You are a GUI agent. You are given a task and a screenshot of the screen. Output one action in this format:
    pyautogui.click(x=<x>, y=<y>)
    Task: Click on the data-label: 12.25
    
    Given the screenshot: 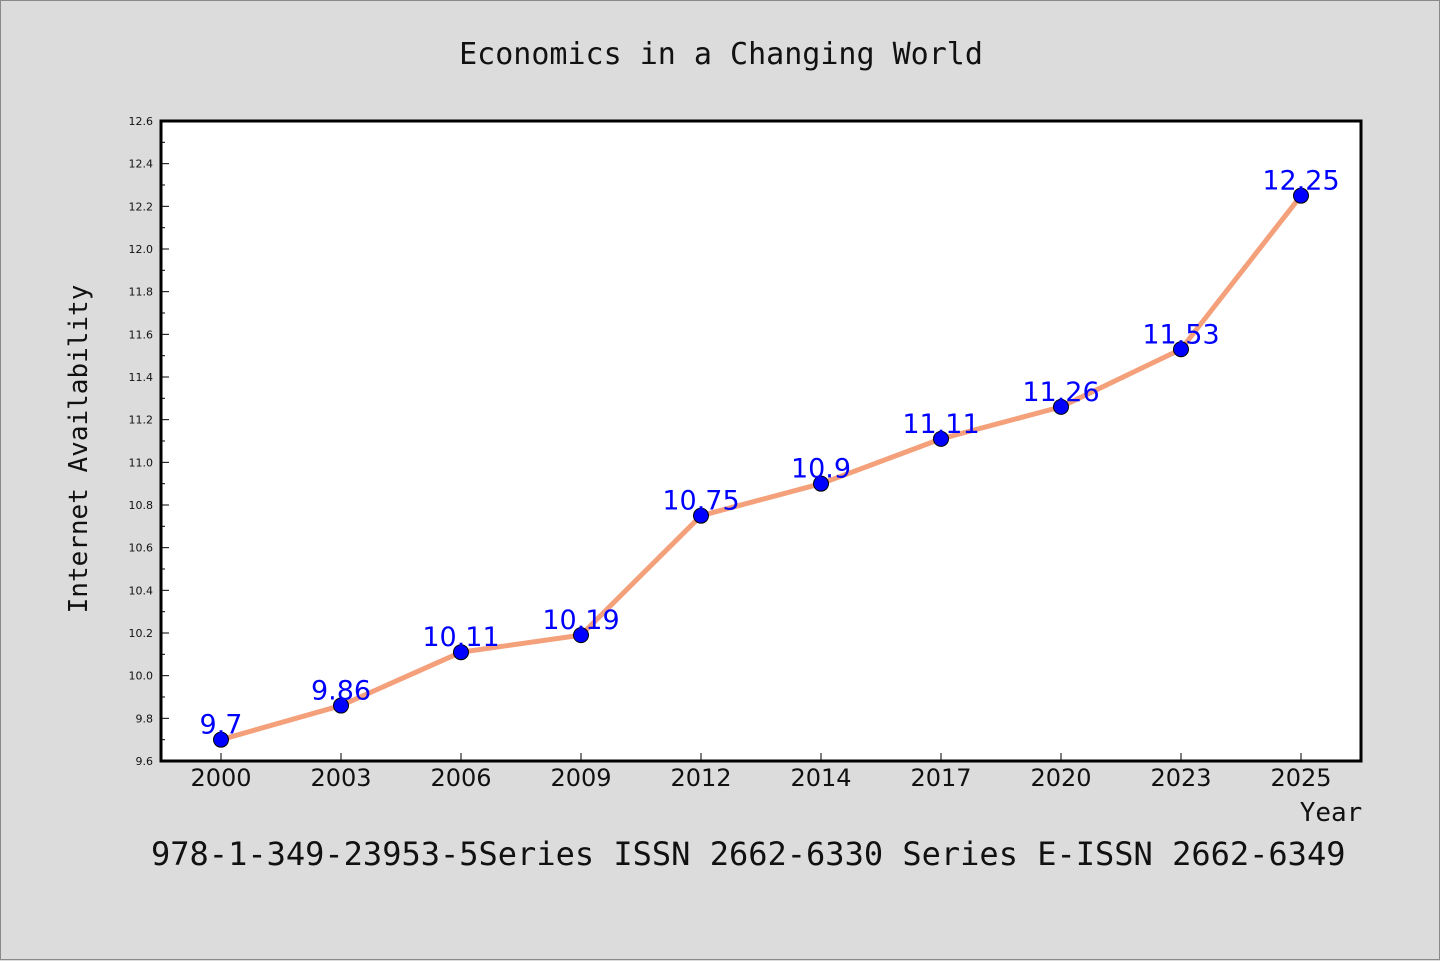 What is the action you would take?
    pyautogui.click(x=1300, y=181)
    